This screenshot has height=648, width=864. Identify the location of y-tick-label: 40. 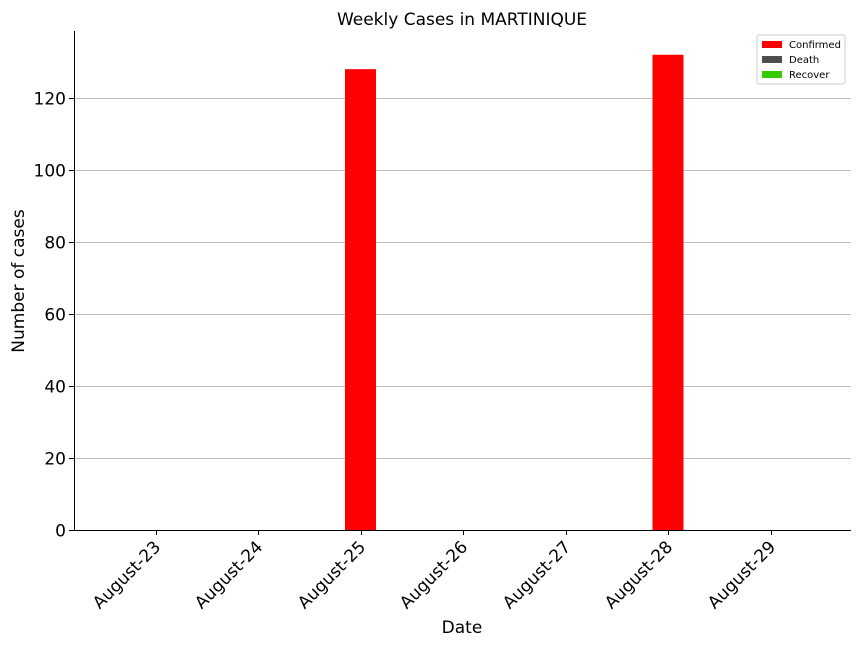
(55, 388).